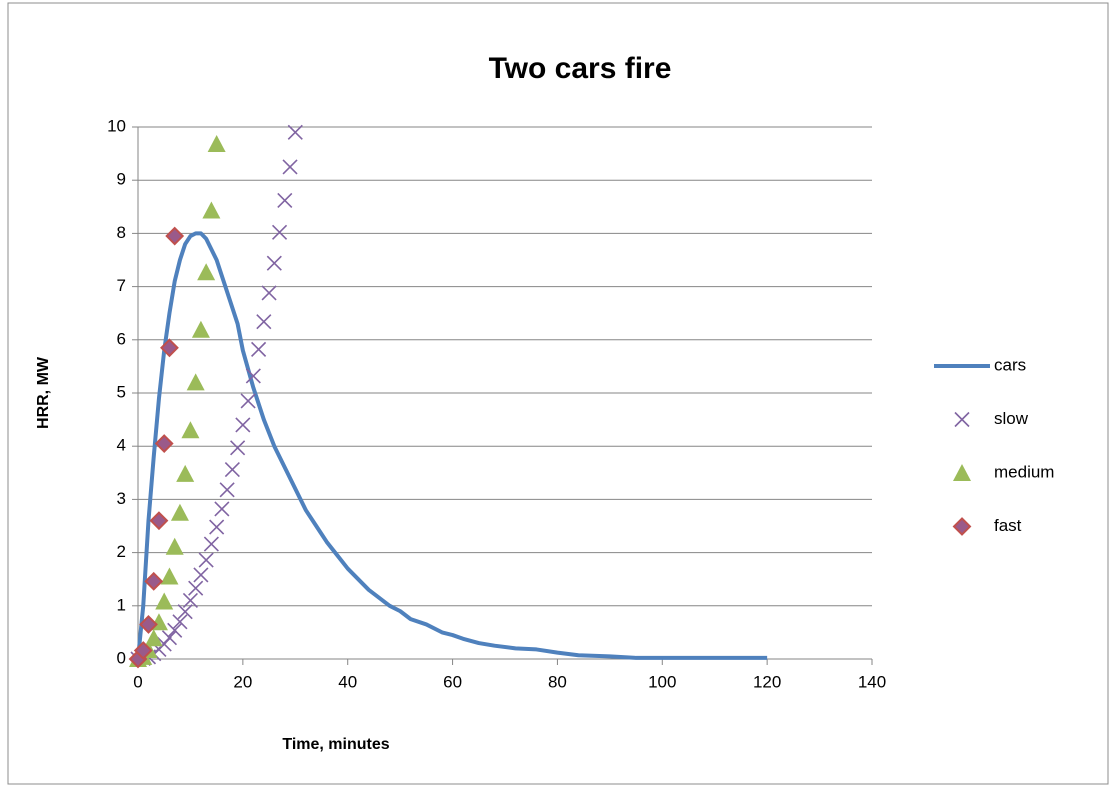 This screenshot has width=1119, height=787. What do you see at coordinates (1008, 525) in the screenshot?
I see `legend-label: fast` at bounding box center [1008, 525].